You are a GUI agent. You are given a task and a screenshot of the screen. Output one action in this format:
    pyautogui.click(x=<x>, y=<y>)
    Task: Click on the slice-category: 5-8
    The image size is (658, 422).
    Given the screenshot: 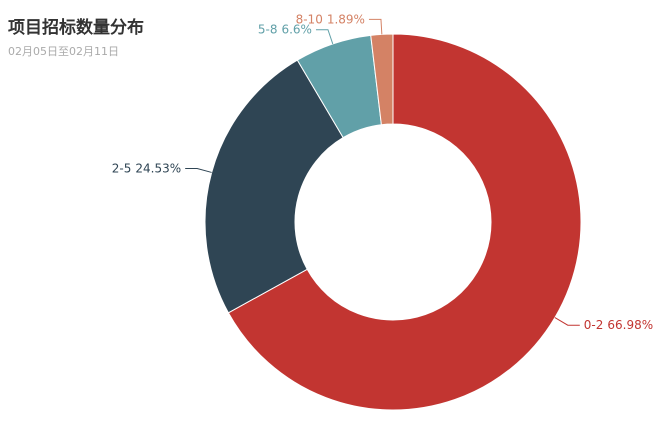 What is the action you would take?
    pyautogui.click(x=268, y=29)
    